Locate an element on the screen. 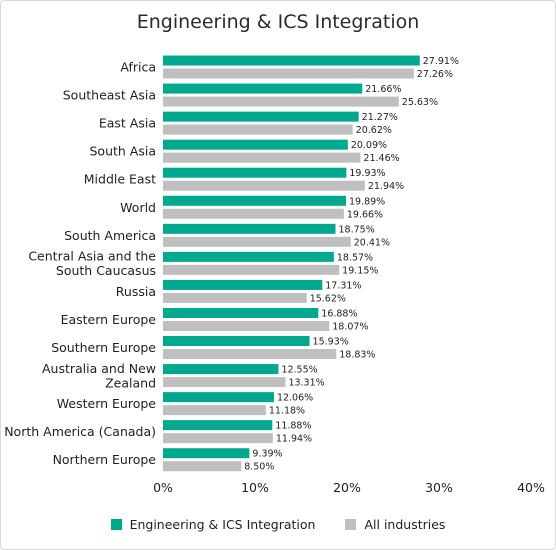 The width and height of the screenshot is (556, 550). data-label-all-industries: 21.94% is located at coordinates (386, 186).